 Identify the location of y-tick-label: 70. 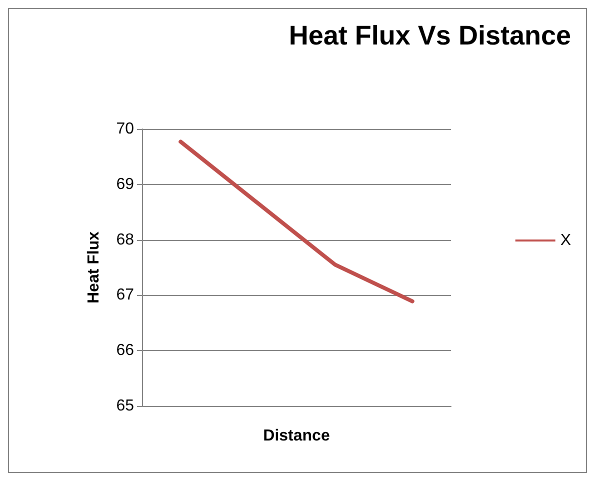
(125, 129).